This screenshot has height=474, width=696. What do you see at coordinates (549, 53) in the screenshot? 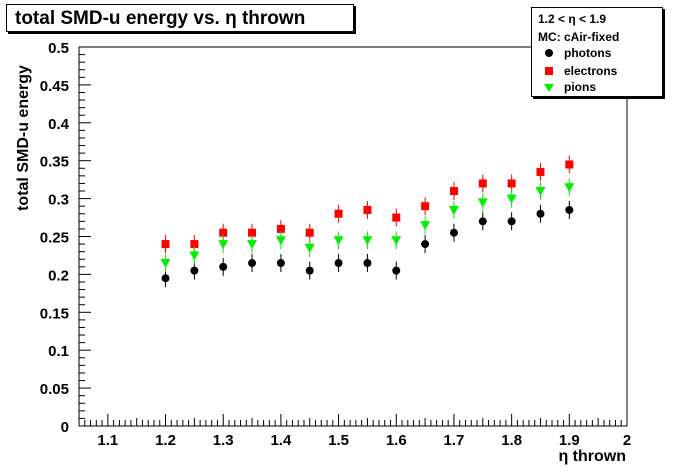
I see `legend-photons-marker-icon` at bounding box center [549, 53].